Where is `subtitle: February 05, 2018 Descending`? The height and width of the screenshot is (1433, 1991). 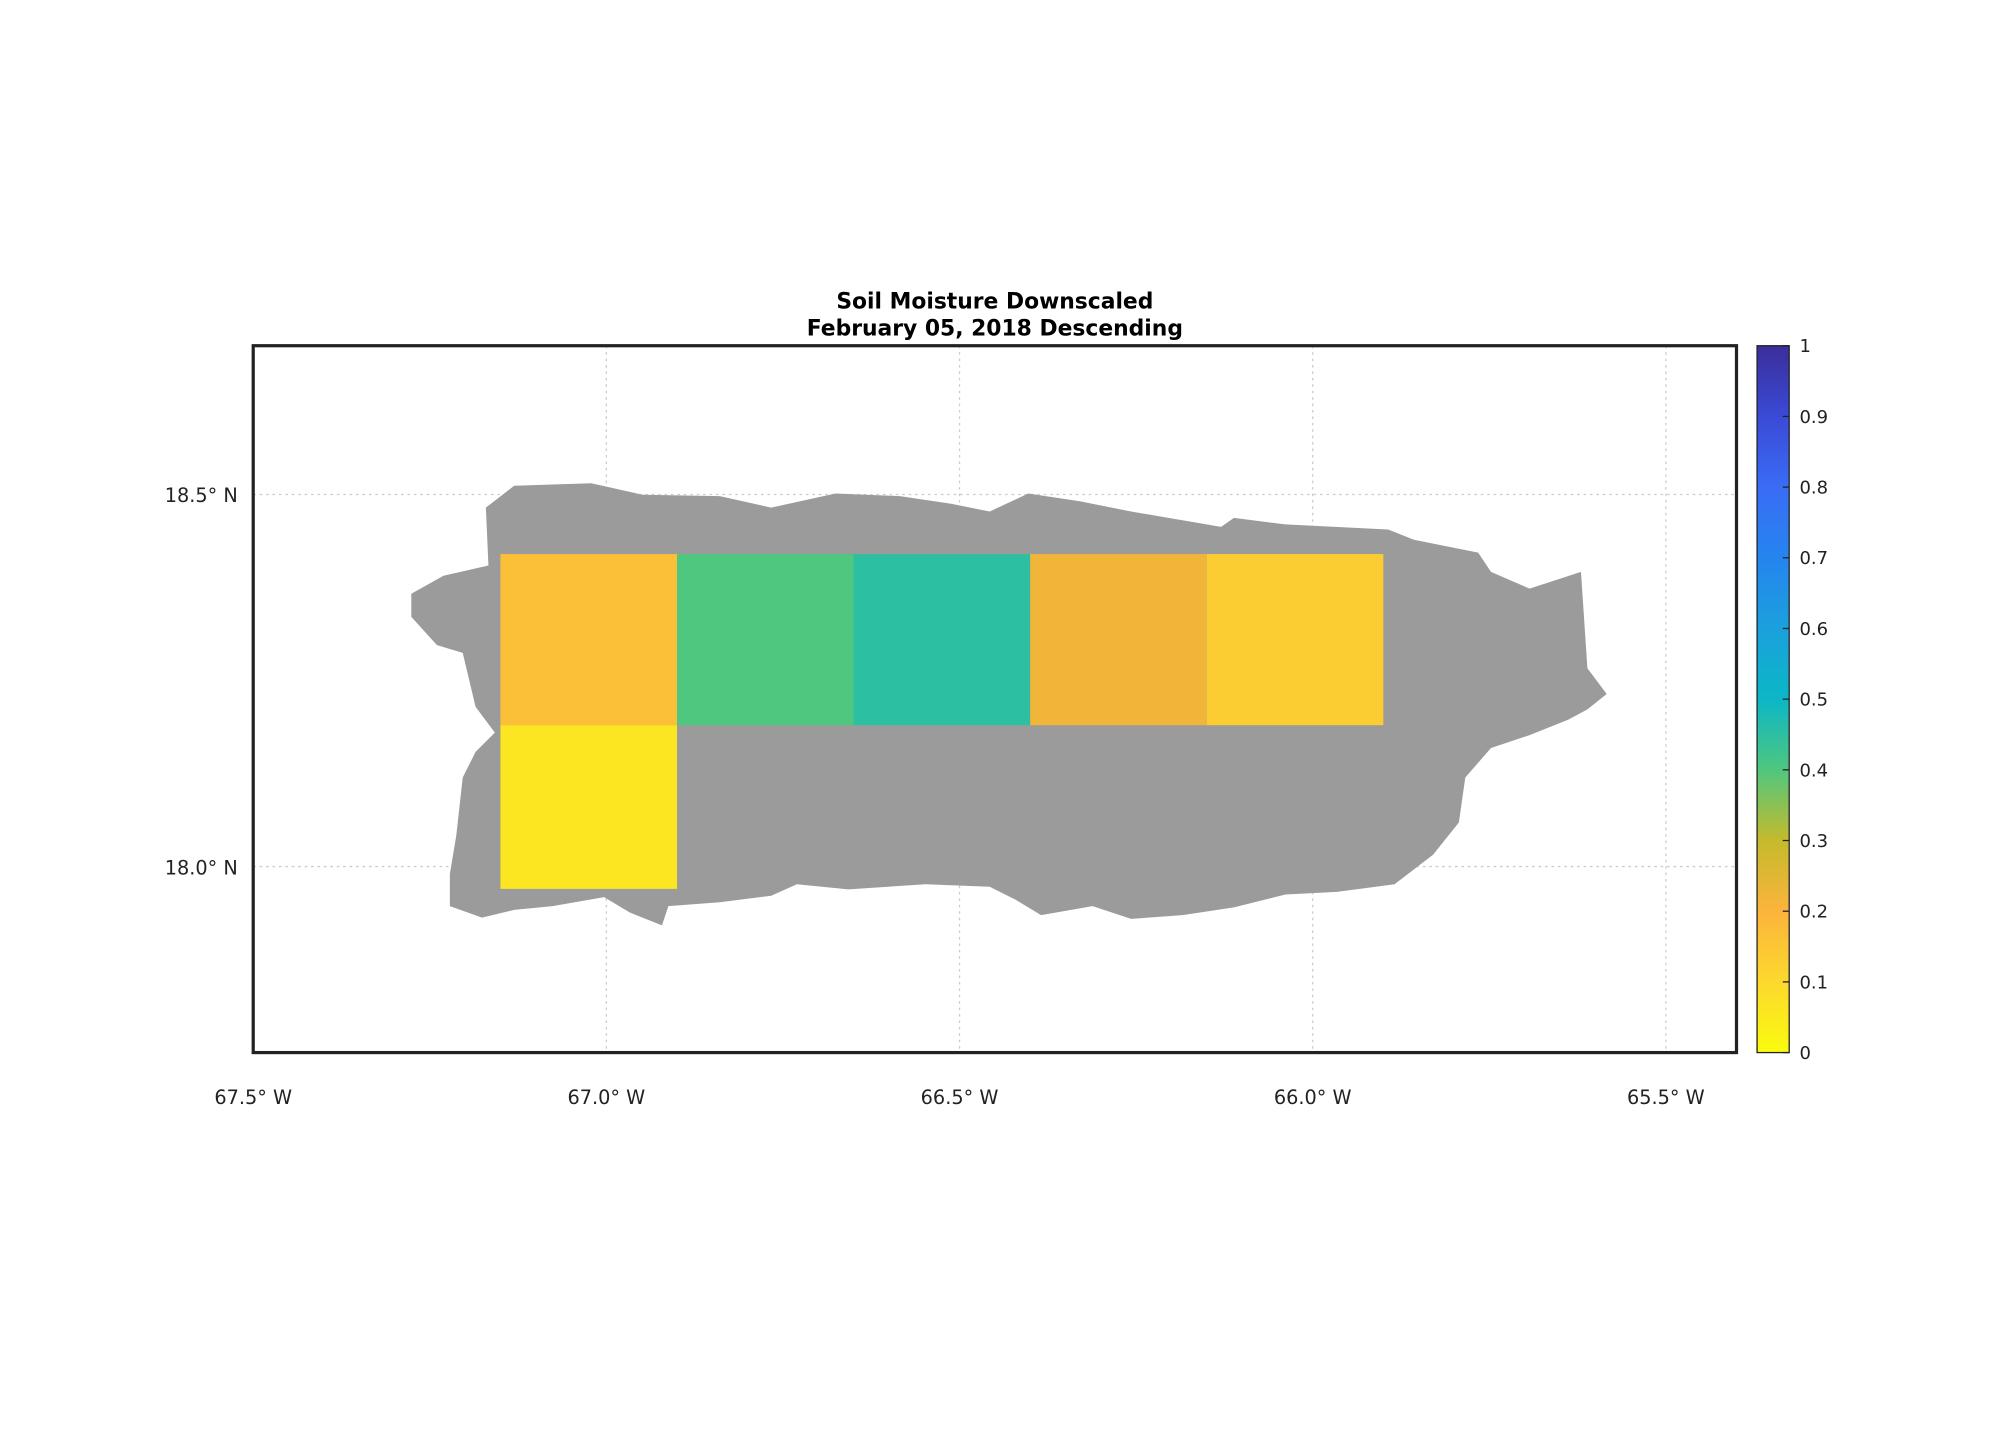 subtitle: February 05, 2018 Descending is located at coordinates (995, 328).